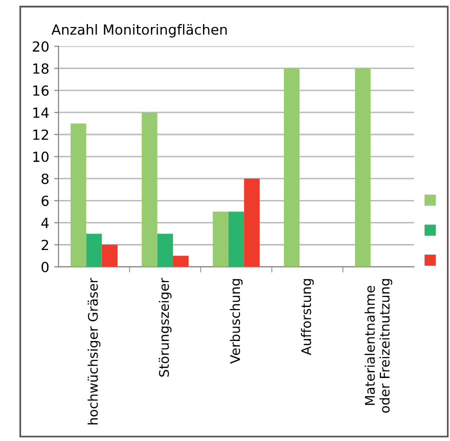 The height and width of the screenshot is (441, 450). I want to click on y-axis-title: Anzahl Monitoringflächen, so click(139, 31).